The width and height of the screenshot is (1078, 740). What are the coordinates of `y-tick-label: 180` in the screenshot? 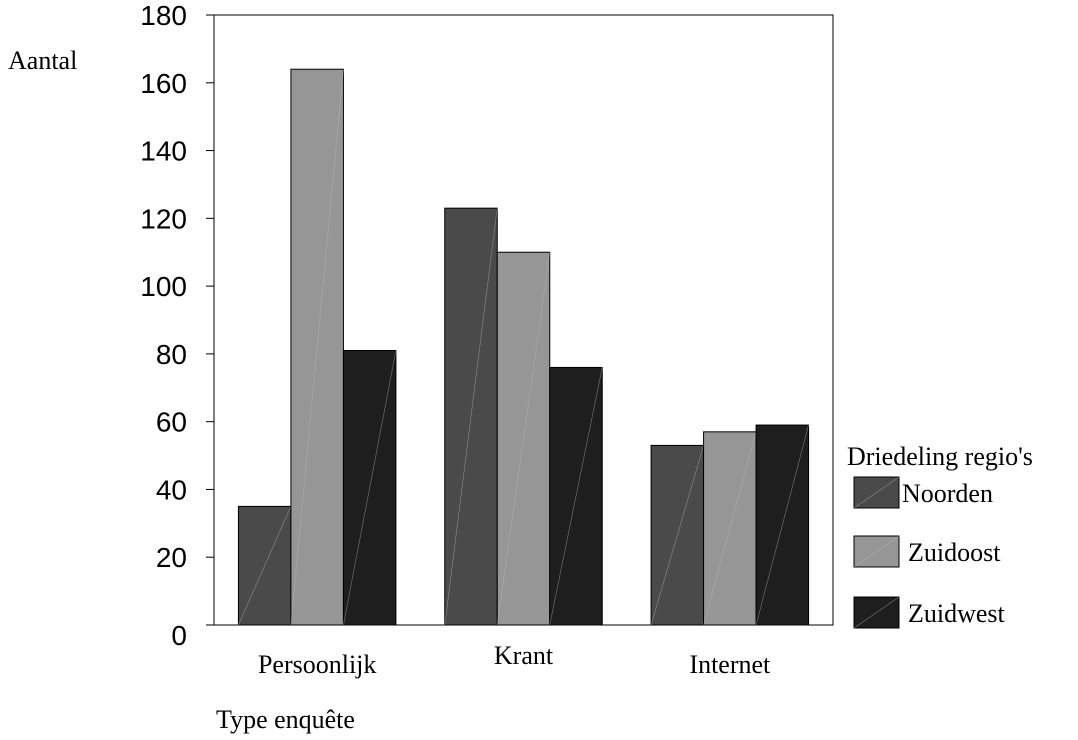 It's located at (163, 15).